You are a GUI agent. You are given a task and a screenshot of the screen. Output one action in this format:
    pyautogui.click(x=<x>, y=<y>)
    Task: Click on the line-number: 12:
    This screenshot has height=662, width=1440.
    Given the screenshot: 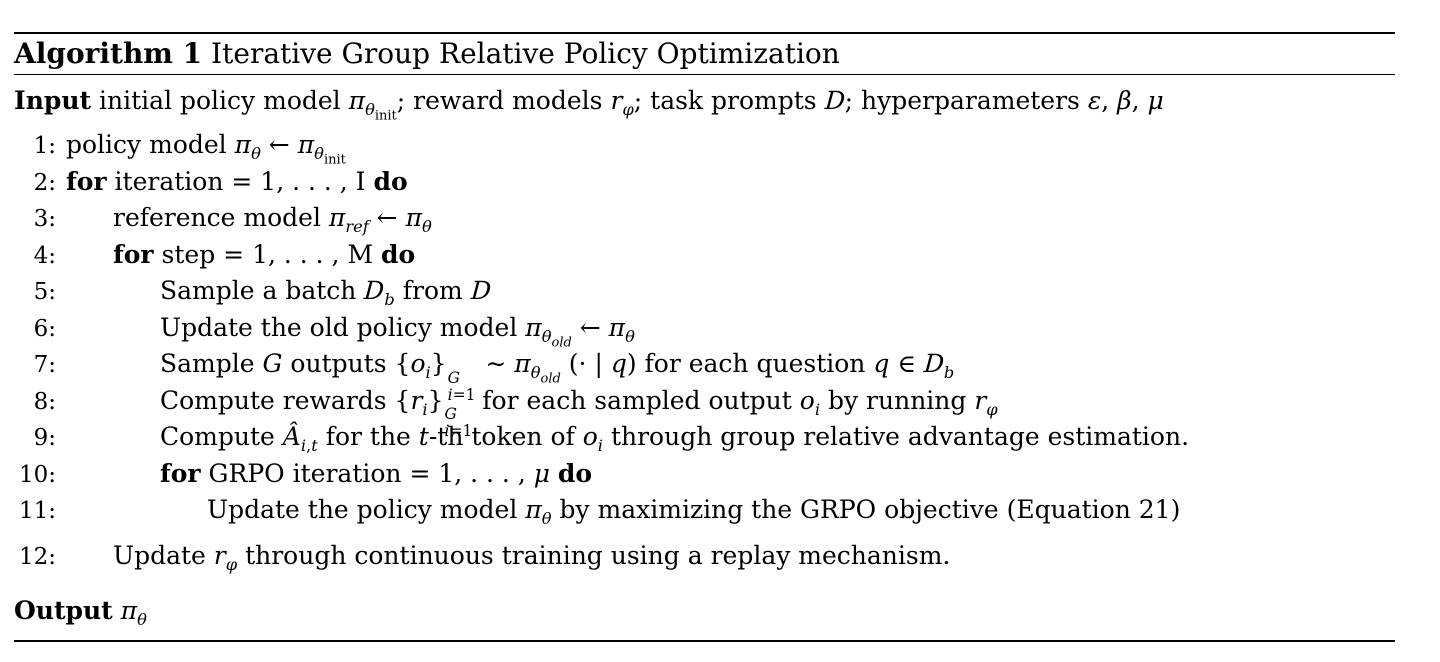 What is the action you would take?
    pyautogui.click(x=37, y=556)
    